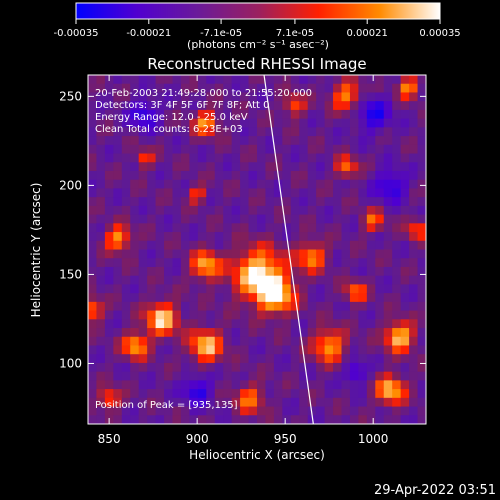  I want to click on annotation-detectors: Detectors: 3F 4F 5F 6F 7F 8F; Att 0, so click(182, 105).